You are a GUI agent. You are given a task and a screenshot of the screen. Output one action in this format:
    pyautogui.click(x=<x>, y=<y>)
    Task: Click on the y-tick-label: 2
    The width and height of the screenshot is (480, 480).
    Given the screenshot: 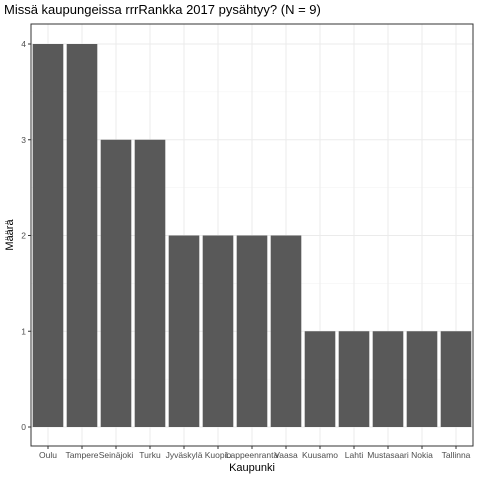 What is the action you would take?
    pyautogui.click(x=23, y=236)
    